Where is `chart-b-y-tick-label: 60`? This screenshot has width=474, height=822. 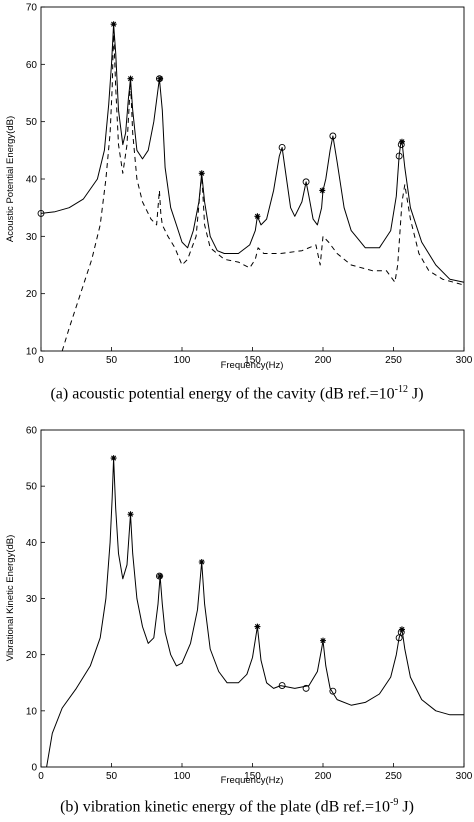
chart-b-y-tick-label: 60 is located at coordinates (32, 431).